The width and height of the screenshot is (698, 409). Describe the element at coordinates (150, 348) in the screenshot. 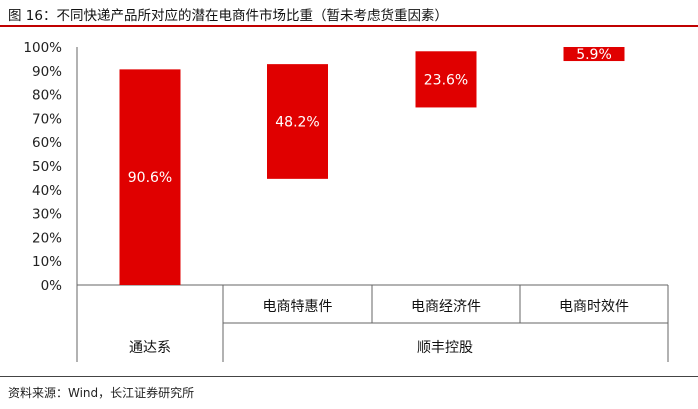

I see `x-group-label: 通达系` at that location.